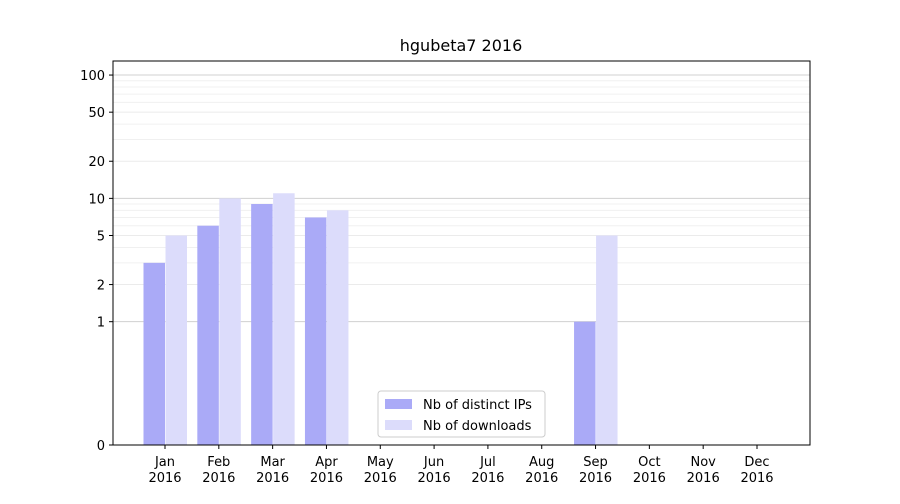 The width and height of the screenshot is (900, 504). I want to click on x-tick-label-month: Sep, so click(595, 462).